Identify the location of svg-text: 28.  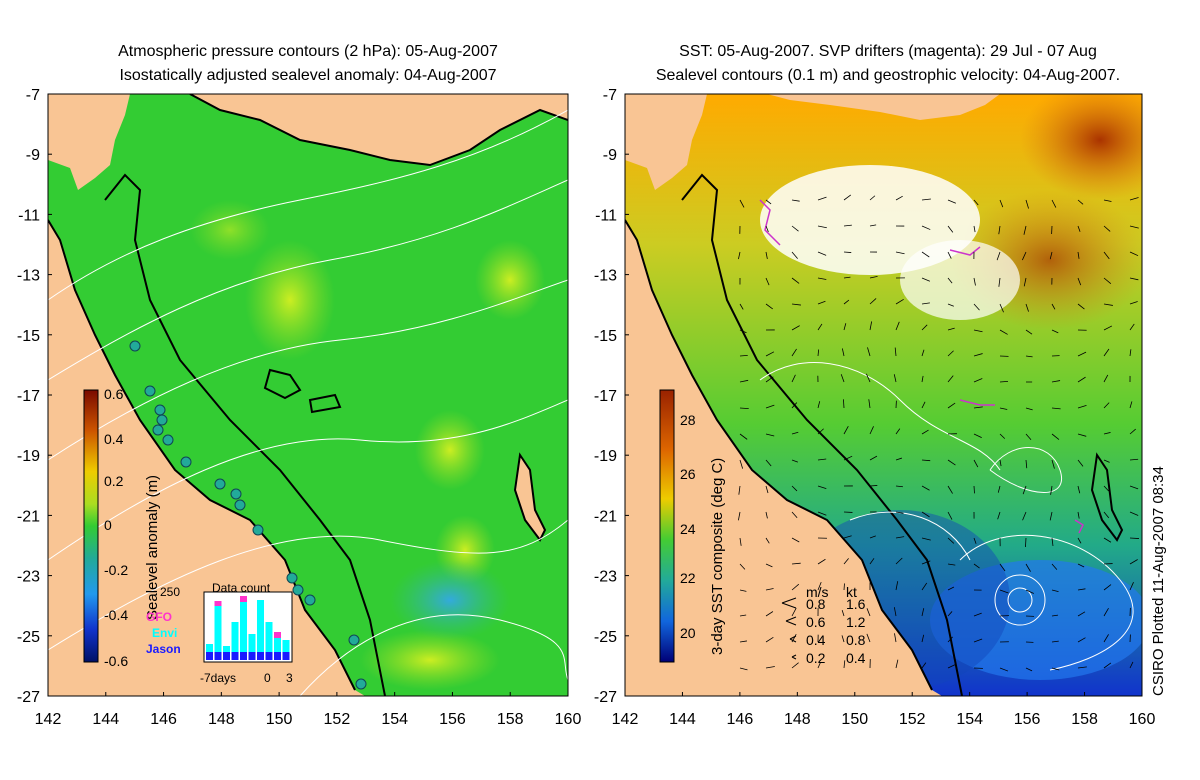
(688, 420).